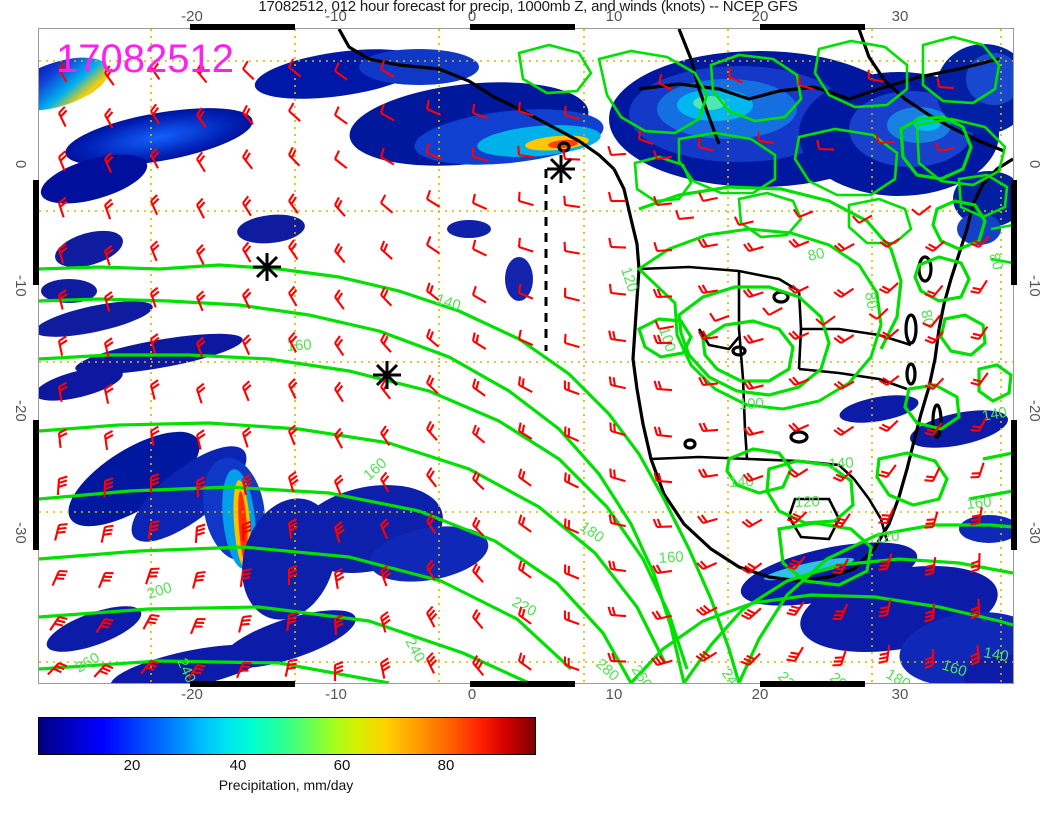 This screenshot has height=816, width=1056. Describe the element at coordinates (900, 694) in the screenshot. I see `x-tick-bottom-5: 30` at that location.